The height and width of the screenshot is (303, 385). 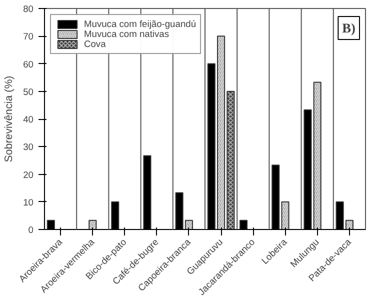 I want to click on y-tick-label: 80, so click(x=28, y=9).